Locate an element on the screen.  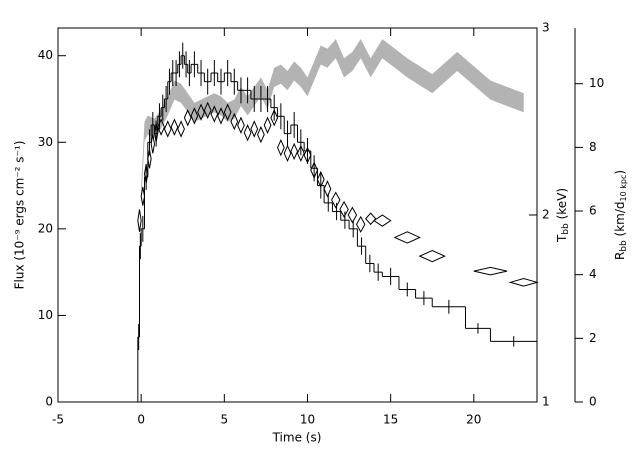
x-tick-label: 15 is located at coordinates (390, 420).